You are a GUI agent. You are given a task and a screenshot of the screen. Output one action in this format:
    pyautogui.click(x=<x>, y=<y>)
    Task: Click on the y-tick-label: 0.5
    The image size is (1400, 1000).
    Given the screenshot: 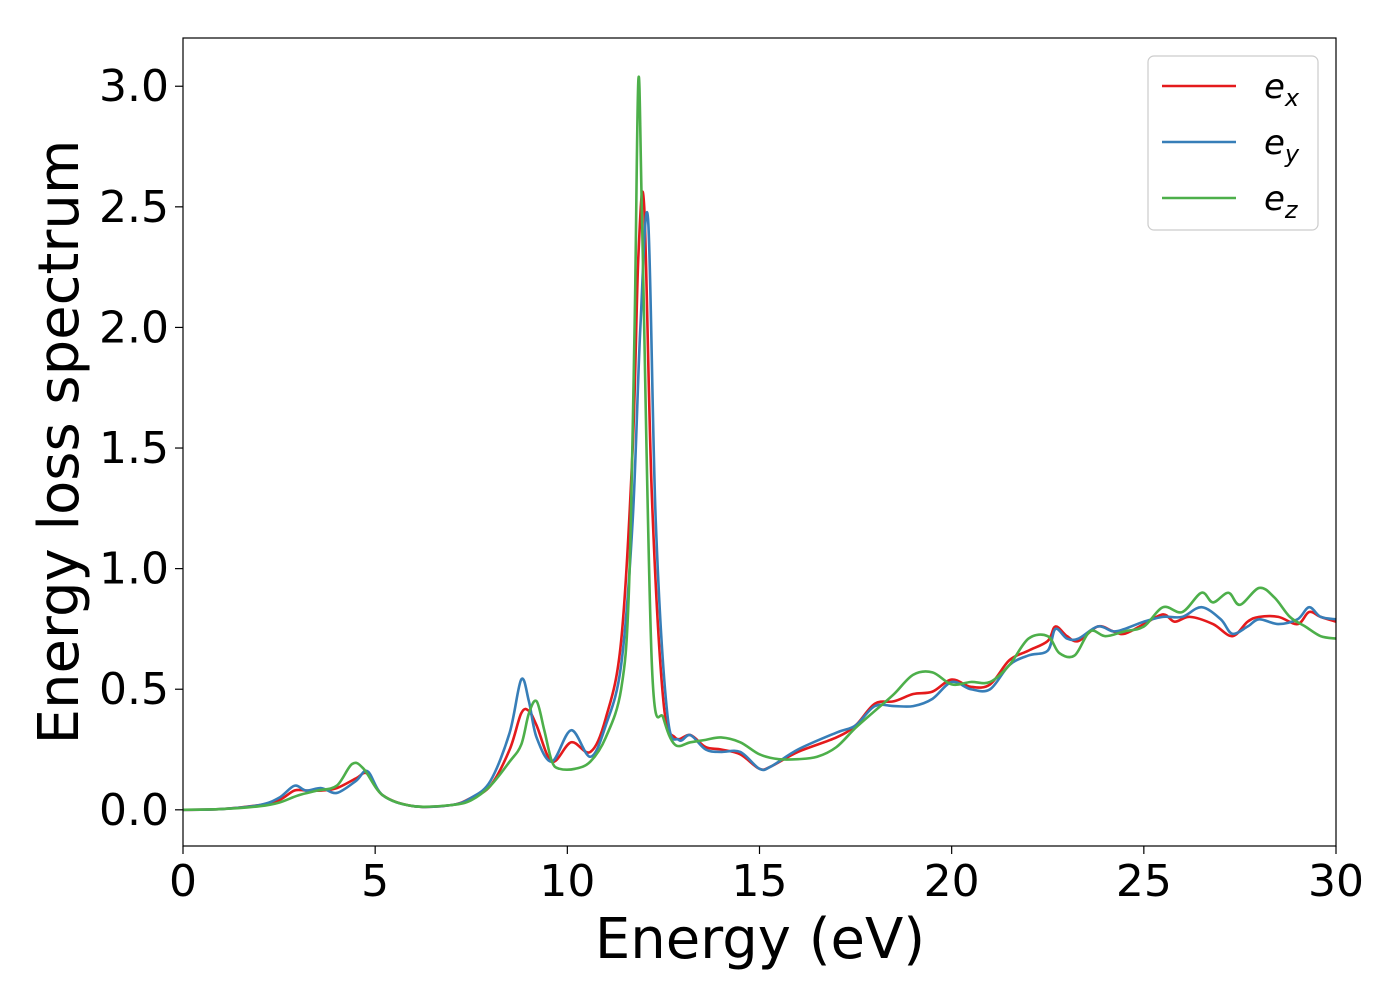 What is the action you would take?
    pyautogui.click(x=134, y=689)
    